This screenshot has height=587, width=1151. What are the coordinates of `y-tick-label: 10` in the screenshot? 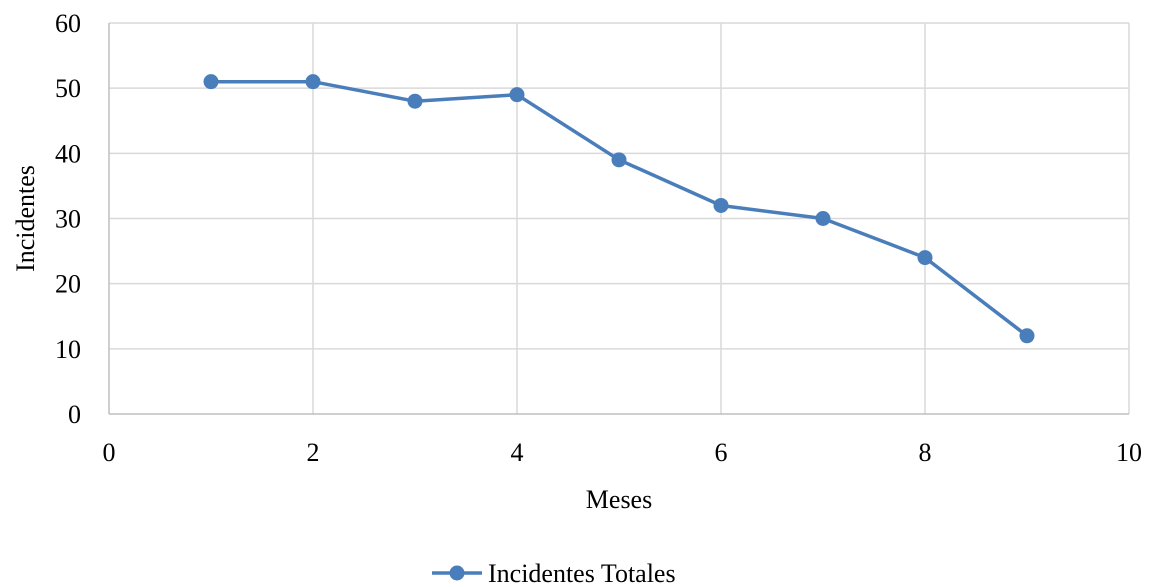 It's located at (68, 349).